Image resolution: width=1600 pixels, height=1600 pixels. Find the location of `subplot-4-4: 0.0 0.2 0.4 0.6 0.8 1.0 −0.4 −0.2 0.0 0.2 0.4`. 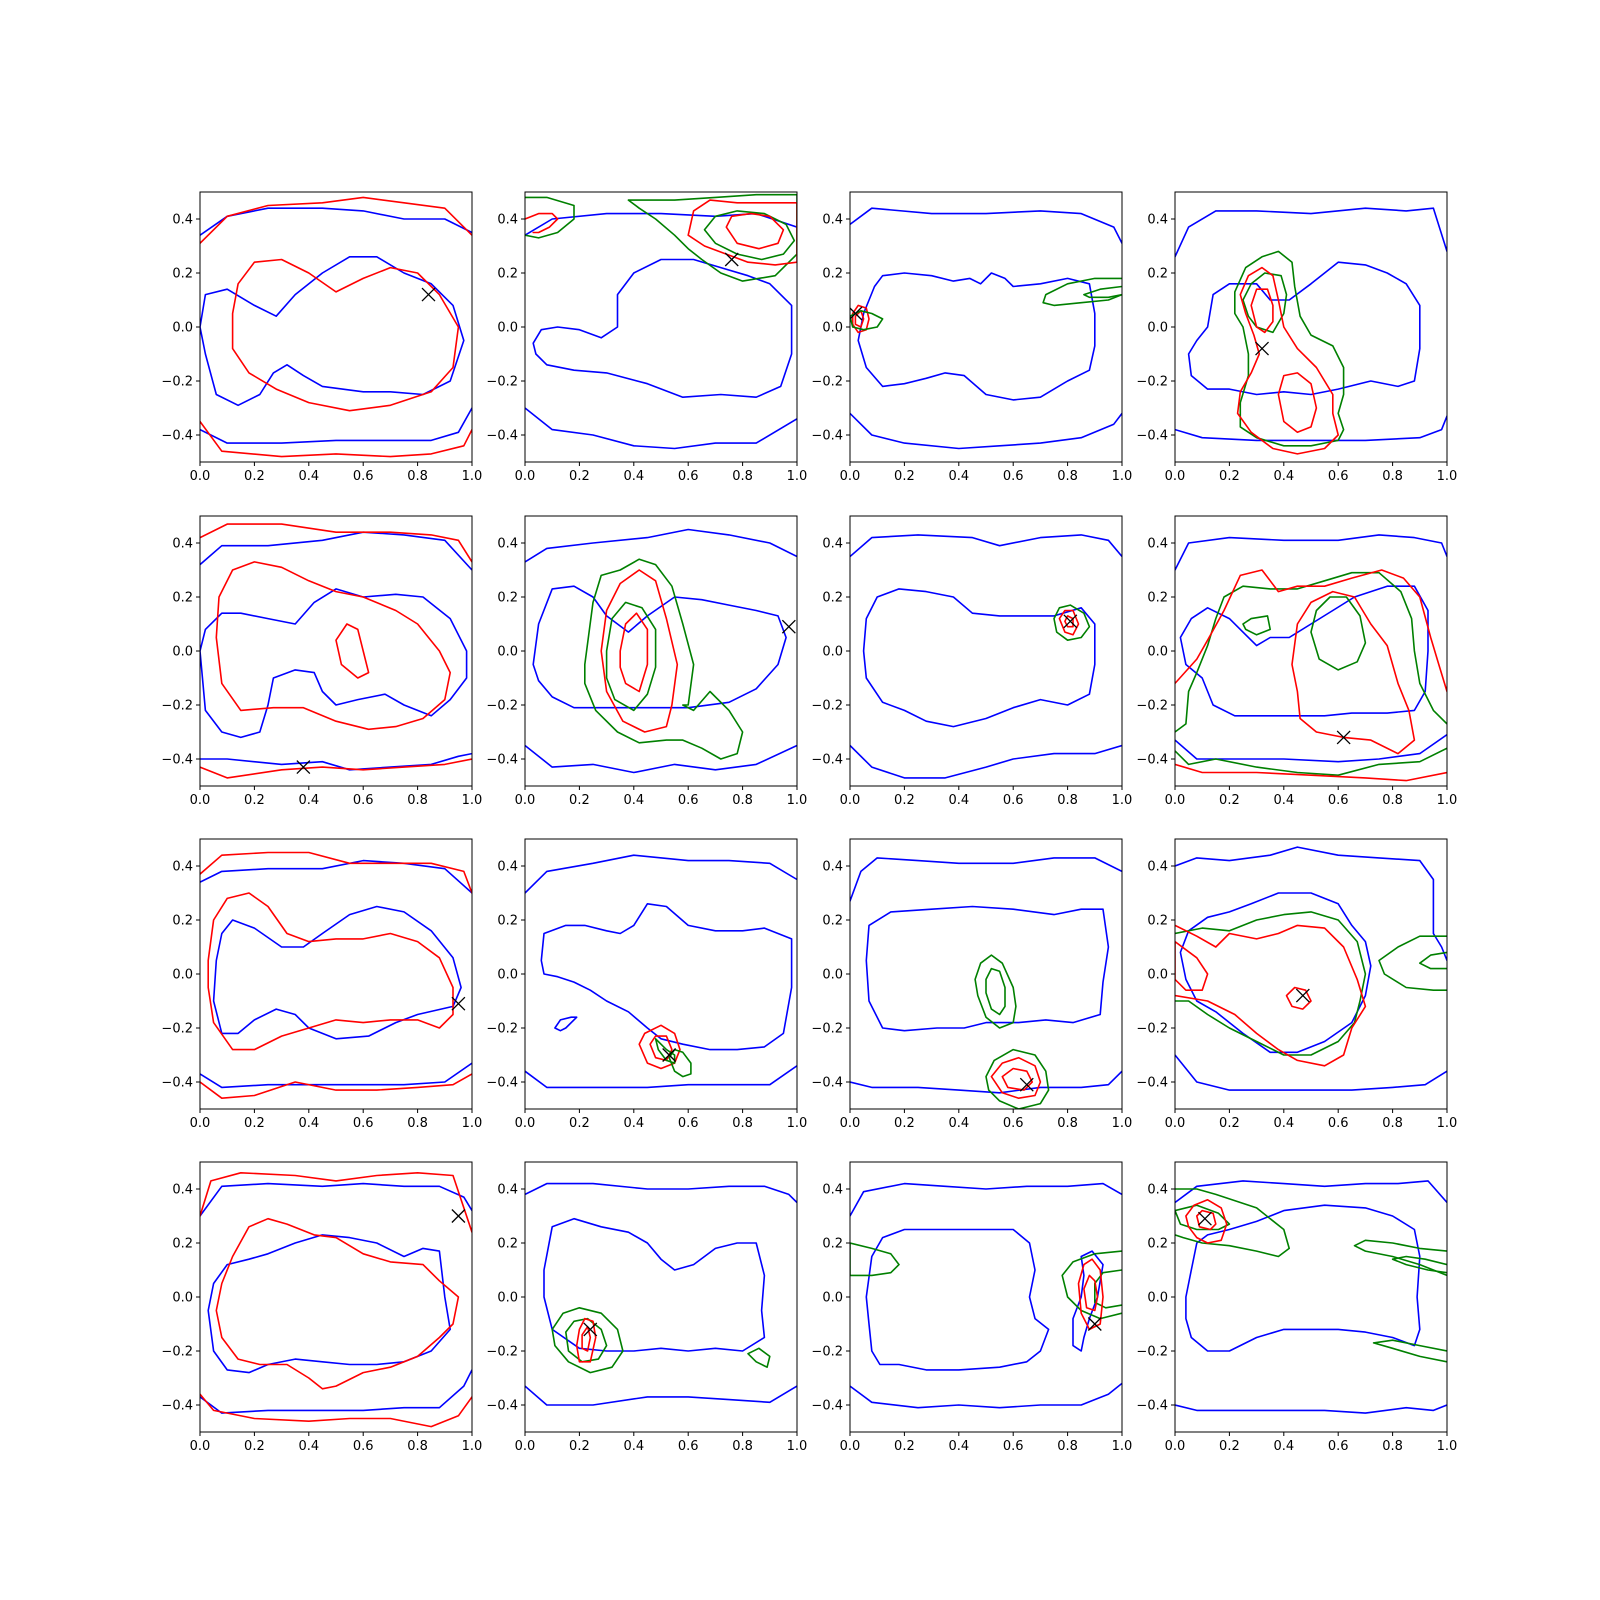

subplot-4-4: 0.0 0.2 0.4 0.6 0.8 1.0 −0.4 −0.2 0.0 0.2 0.4 is located at coordinates (1297, 1307).